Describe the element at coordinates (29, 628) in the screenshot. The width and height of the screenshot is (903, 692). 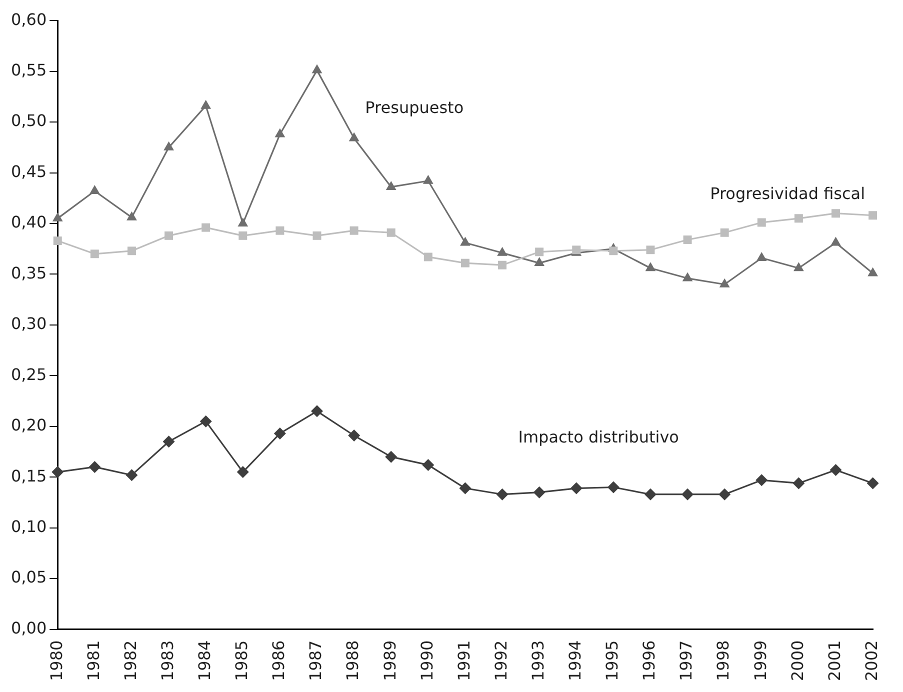
I see `y-tick-label: 0,00` at that location.